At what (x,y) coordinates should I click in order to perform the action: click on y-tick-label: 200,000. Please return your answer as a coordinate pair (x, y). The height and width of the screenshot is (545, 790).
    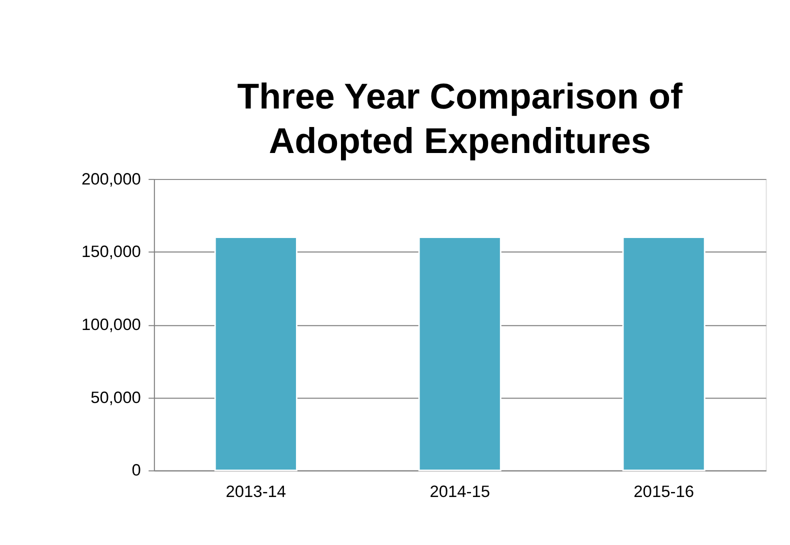
    Looking at the image, I should click on (111, 179).